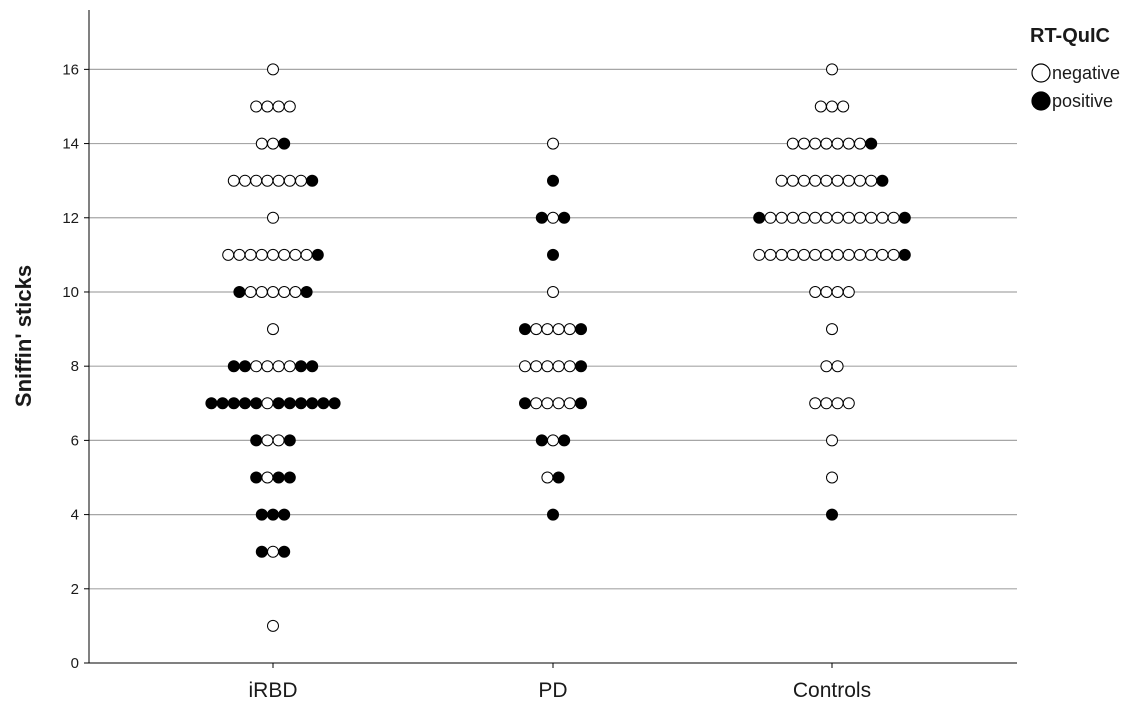 The height and width of the screenshot is (708, 1144). What do you see at coordinates (1070, 36) in the screenshot?
I see `legend-title: RT-QuIC` at bounding box center [1070, 36].